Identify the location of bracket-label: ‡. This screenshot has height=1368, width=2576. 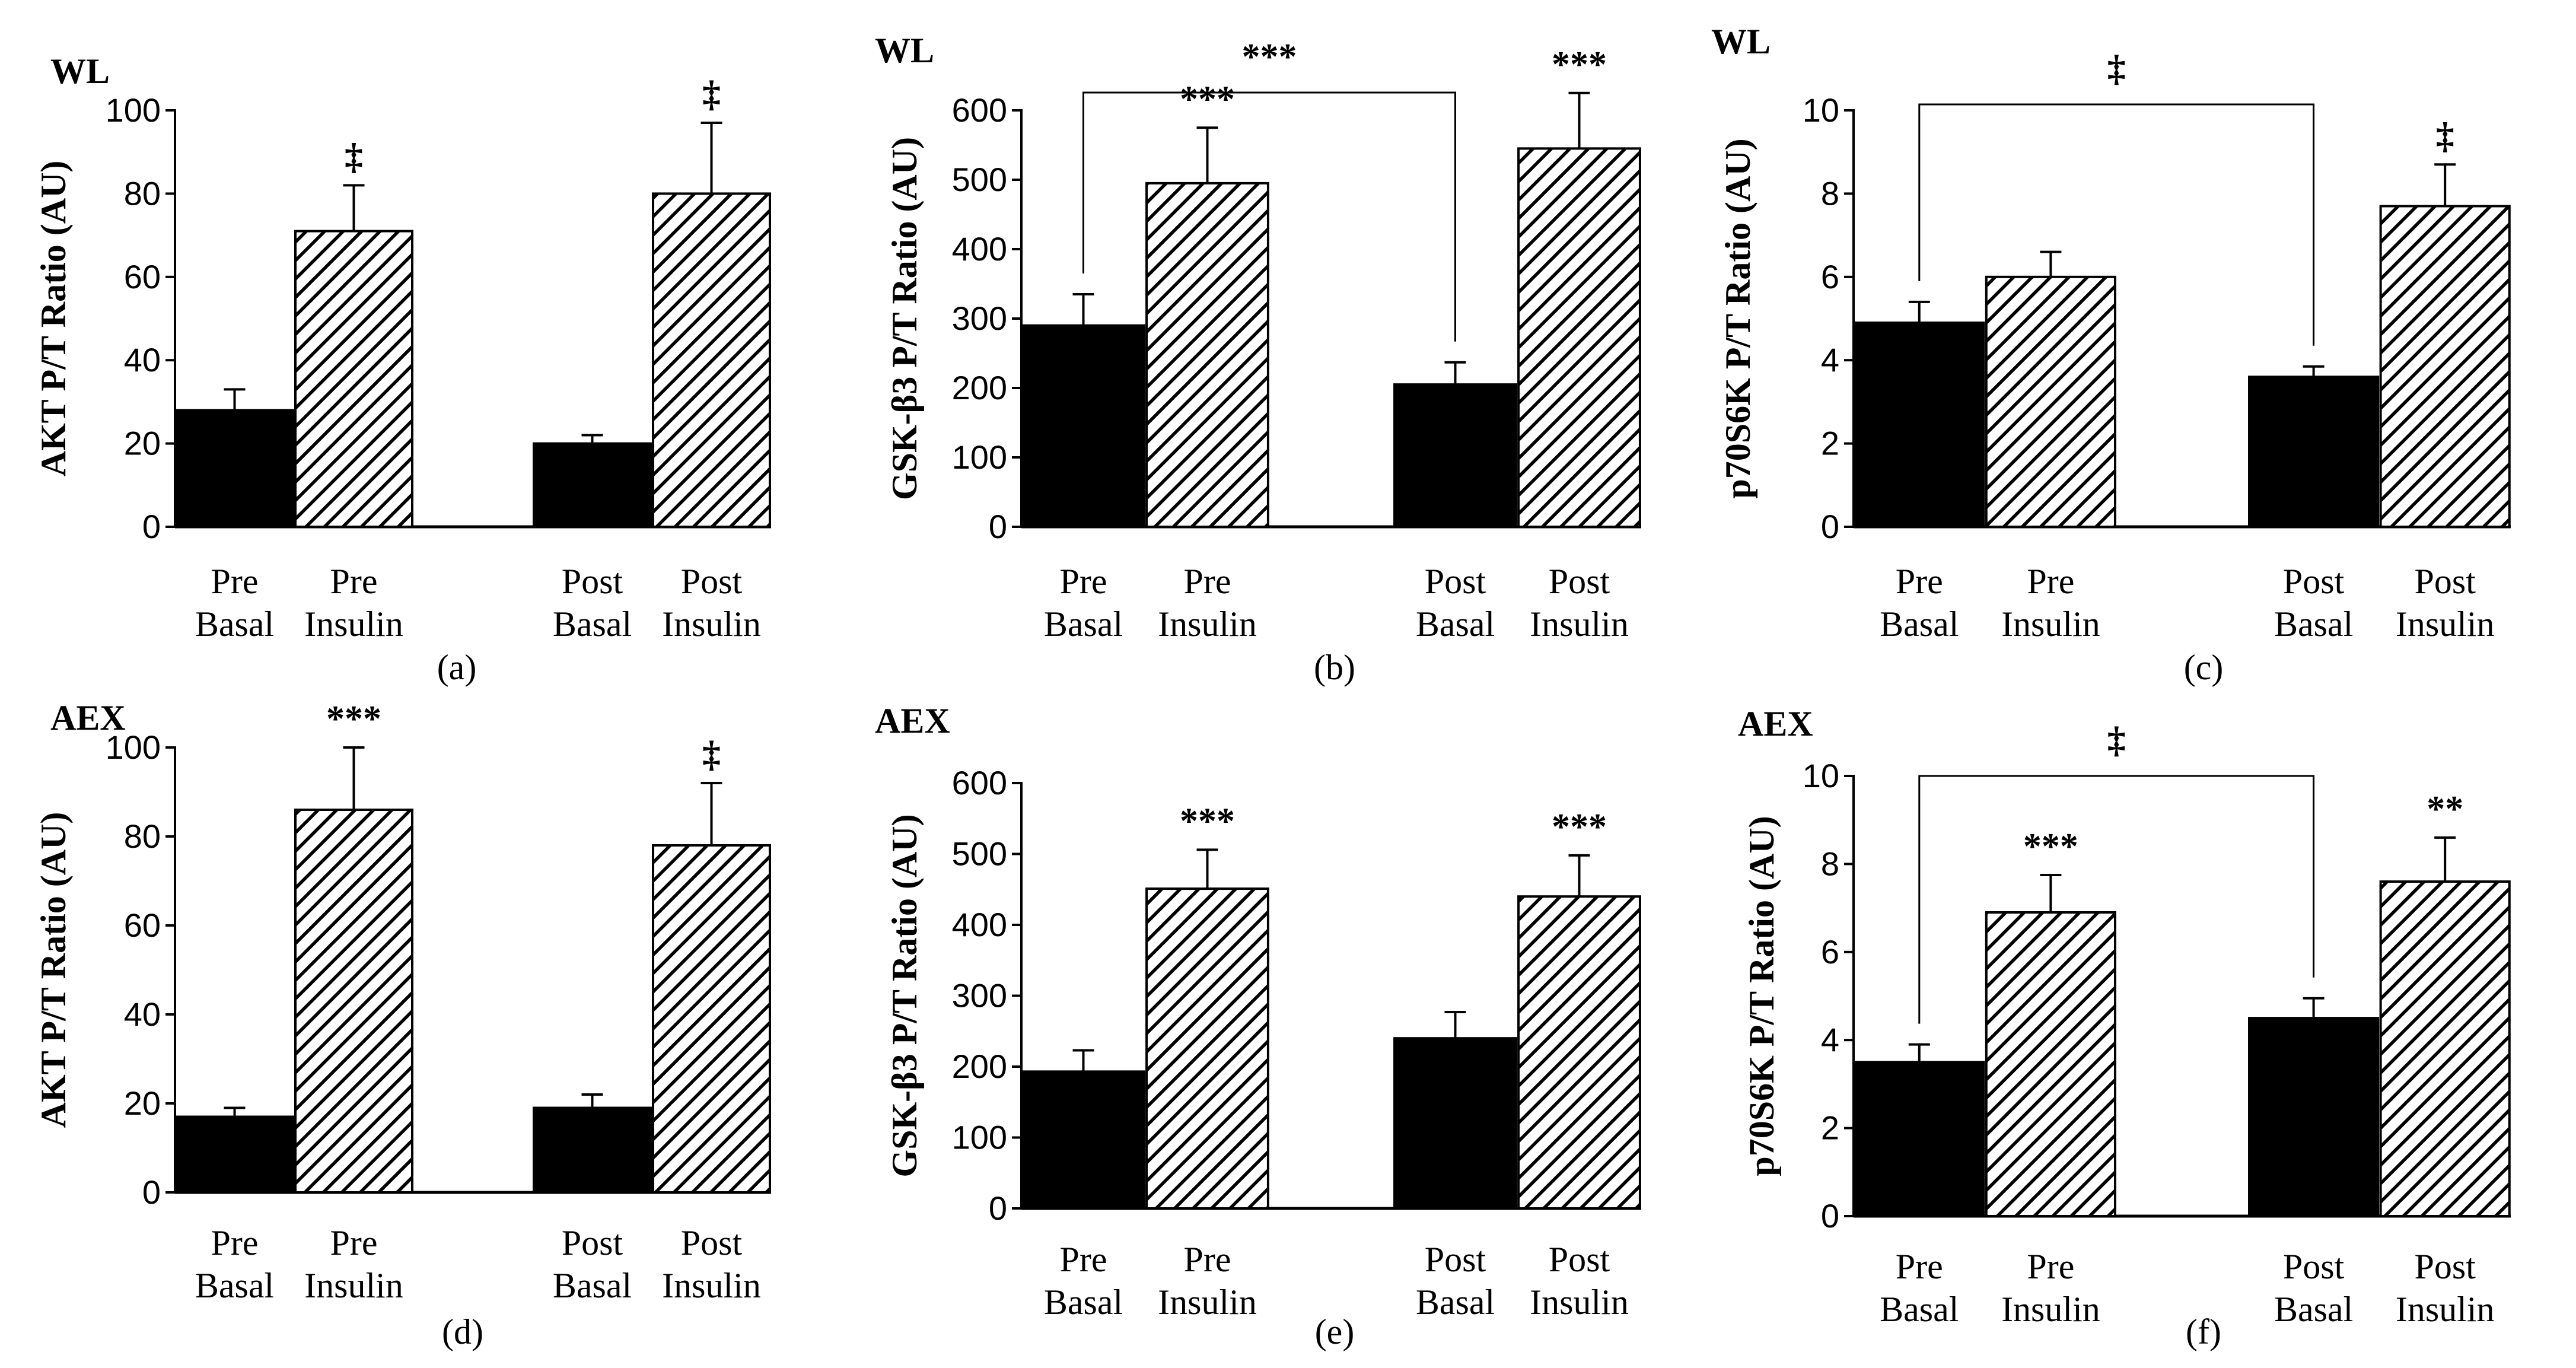
(2116, 69).